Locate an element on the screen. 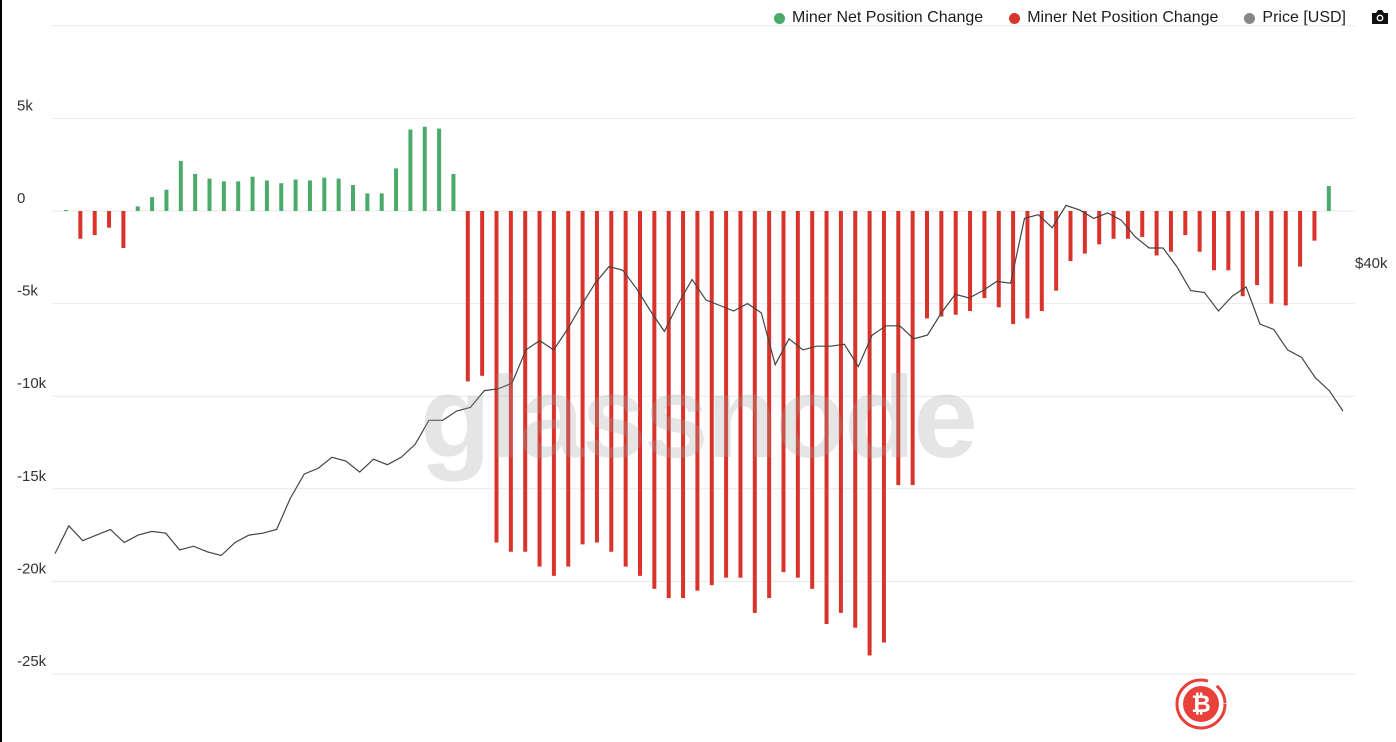  legend-label-positive: Miner Net Position Change is located at coordinates (887, 17).